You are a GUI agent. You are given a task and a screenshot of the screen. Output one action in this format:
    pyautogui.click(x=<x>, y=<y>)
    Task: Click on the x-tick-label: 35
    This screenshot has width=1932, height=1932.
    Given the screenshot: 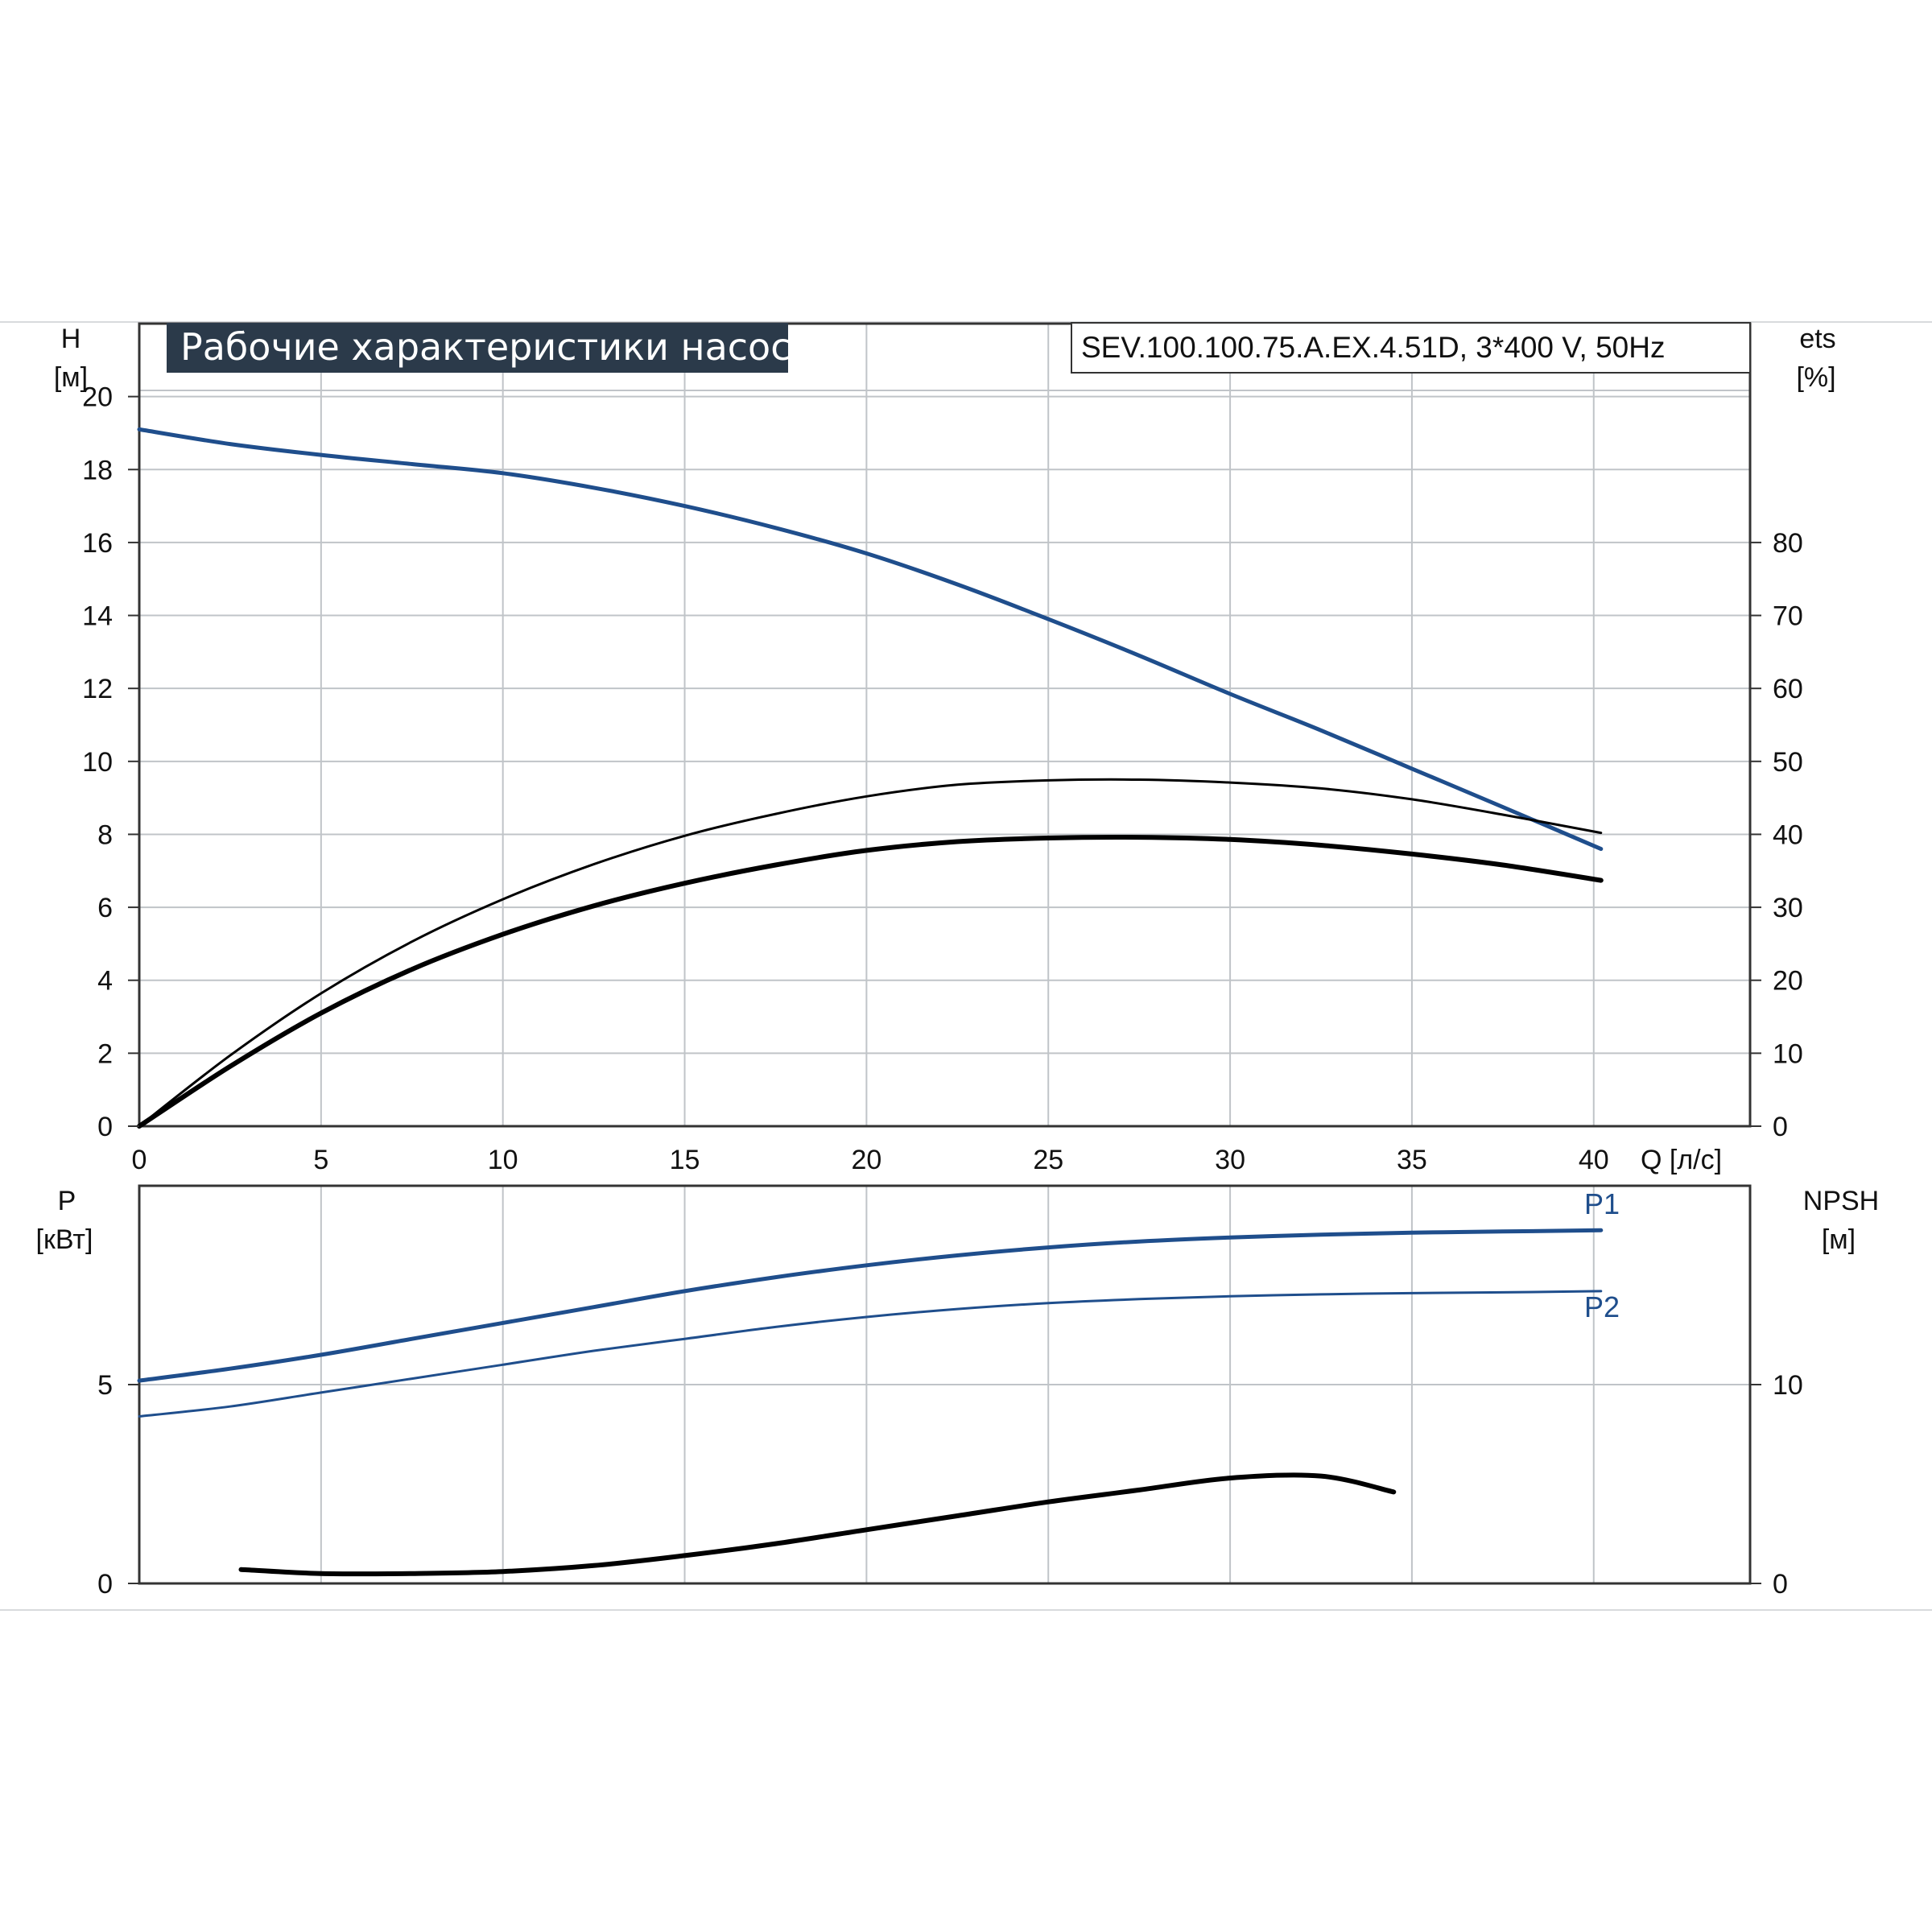 What is the action you would take?
    pyautogui.click(x=1412, y=1160)
    